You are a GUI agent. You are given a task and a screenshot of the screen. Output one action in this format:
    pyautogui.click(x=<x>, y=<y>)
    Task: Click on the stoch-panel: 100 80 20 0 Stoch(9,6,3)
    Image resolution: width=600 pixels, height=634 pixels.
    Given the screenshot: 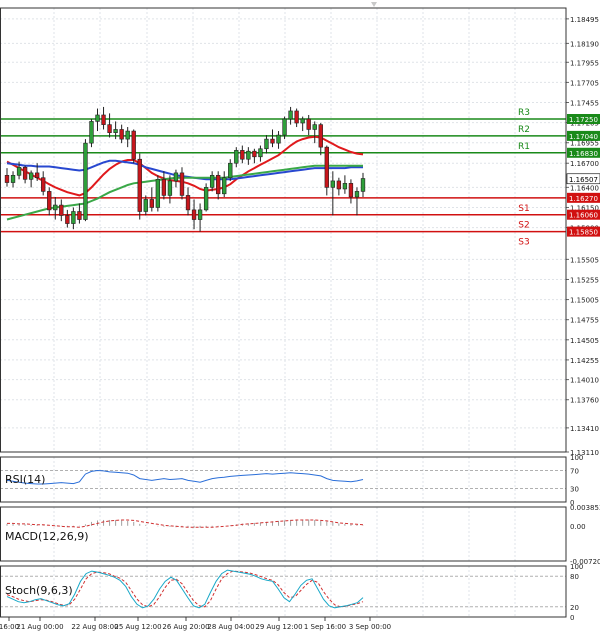 What is the action you would take?
    pyautogui.click(x=291, y=592)
    